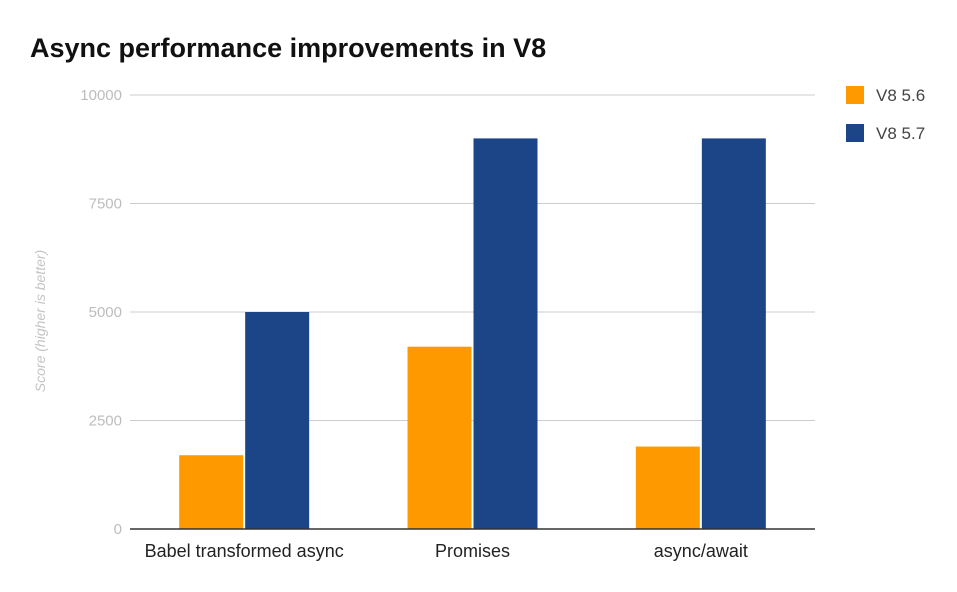 The height and width of the screenshot is (592, 957). Describe the element at coordinates (900, 95) in the screenshot. I see `legend-label: V8 5.6` at that location.